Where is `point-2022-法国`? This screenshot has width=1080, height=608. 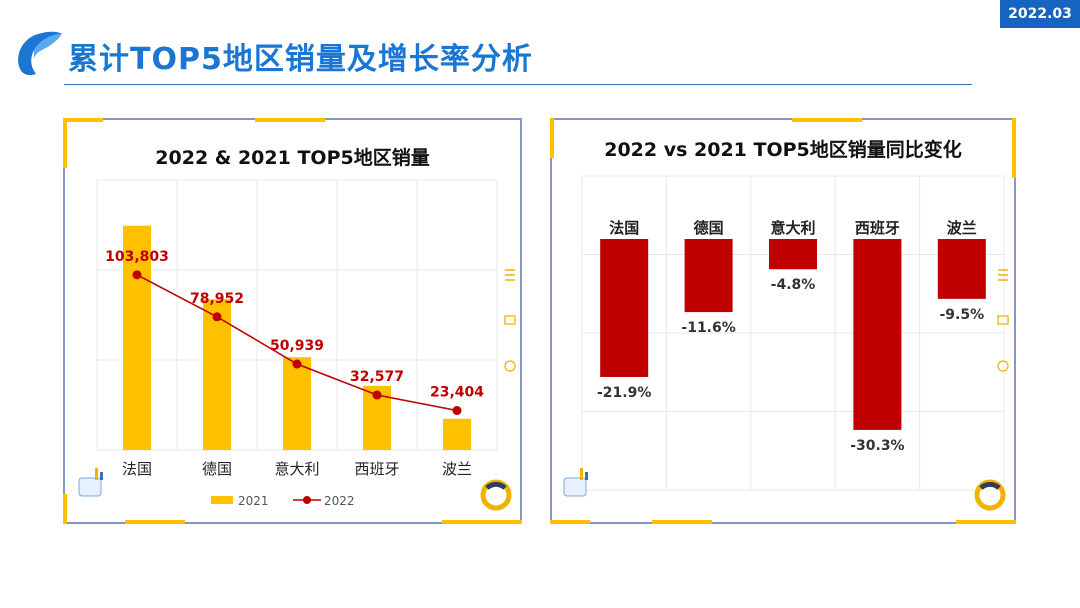
point-2022-法国 is located at coordinates (137, 275).